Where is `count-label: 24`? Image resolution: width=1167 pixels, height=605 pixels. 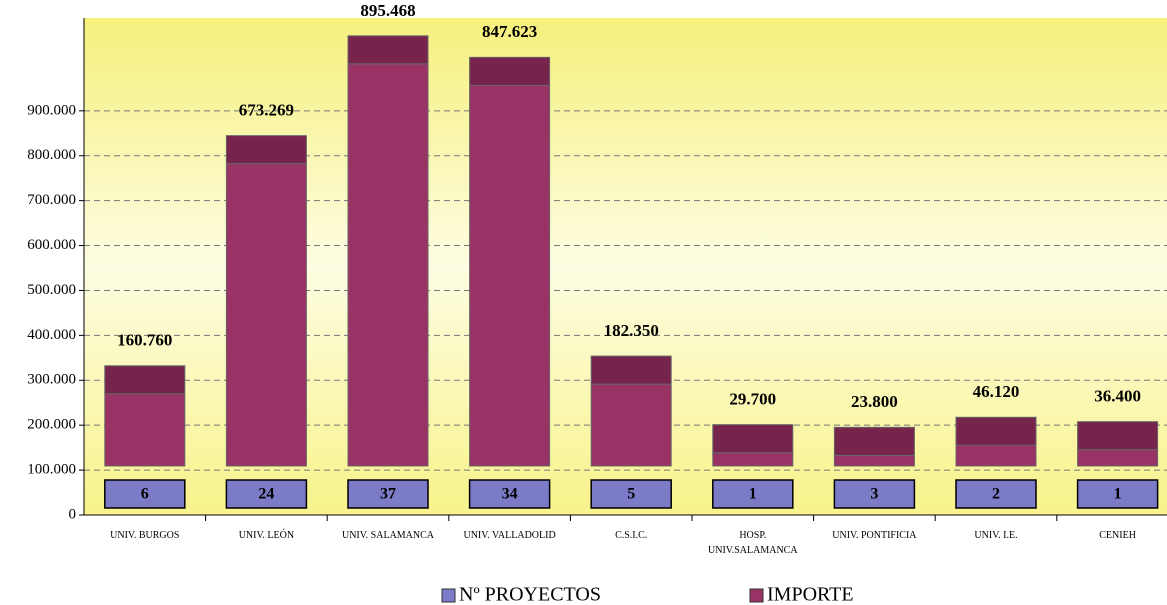
count-label: 24 is located at coordinates (266, 494).